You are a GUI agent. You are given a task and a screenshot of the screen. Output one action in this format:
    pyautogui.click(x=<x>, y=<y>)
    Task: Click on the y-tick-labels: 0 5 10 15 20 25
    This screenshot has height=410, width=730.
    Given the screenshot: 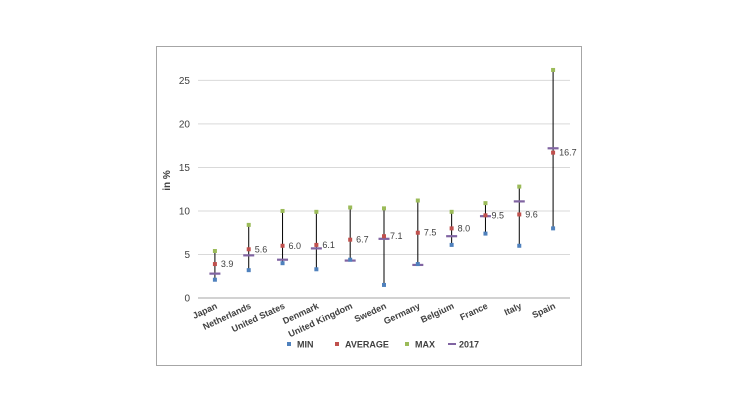 What is the action you would take?
    pyautogui.click(x=185, y=190)
    